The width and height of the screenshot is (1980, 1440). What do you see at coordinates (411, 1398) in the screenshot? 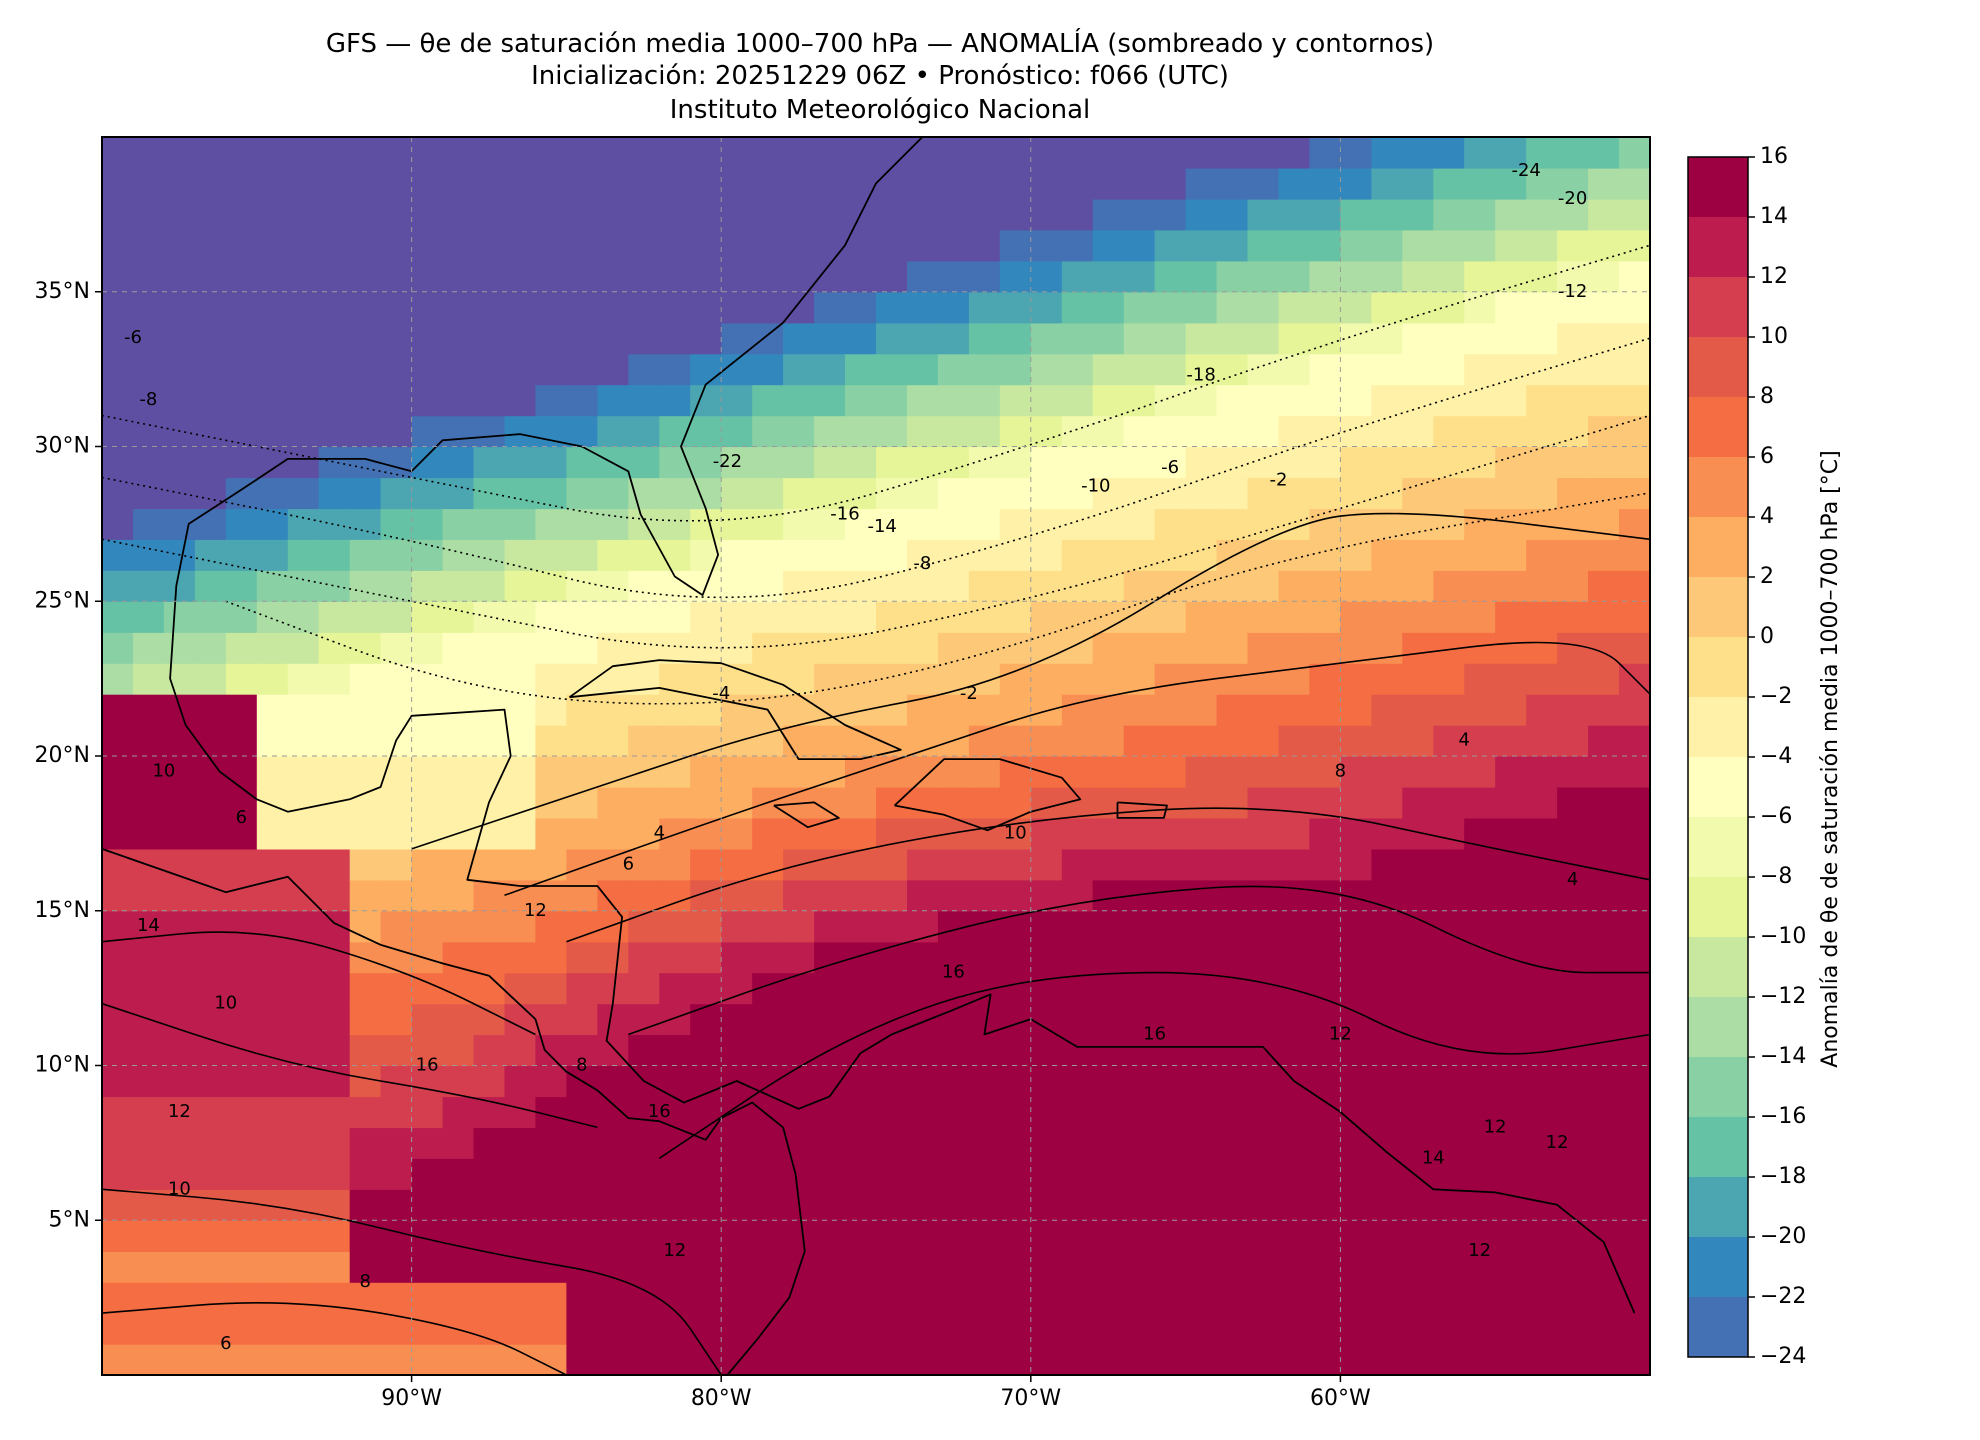
I see `lon-tick-label: 90°W` at bounding box center [411, 1398].